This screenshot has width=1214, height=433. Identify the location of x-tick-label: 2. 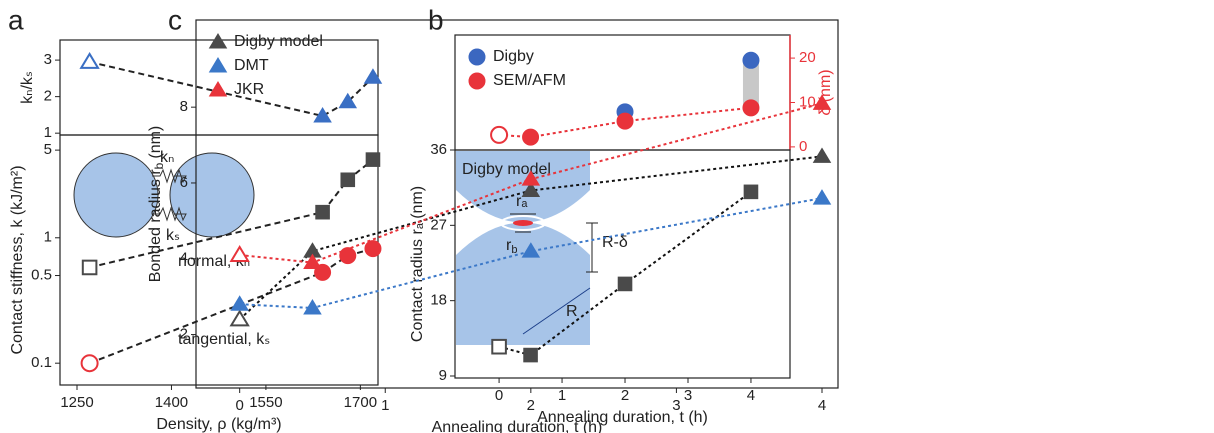
(625, 395).